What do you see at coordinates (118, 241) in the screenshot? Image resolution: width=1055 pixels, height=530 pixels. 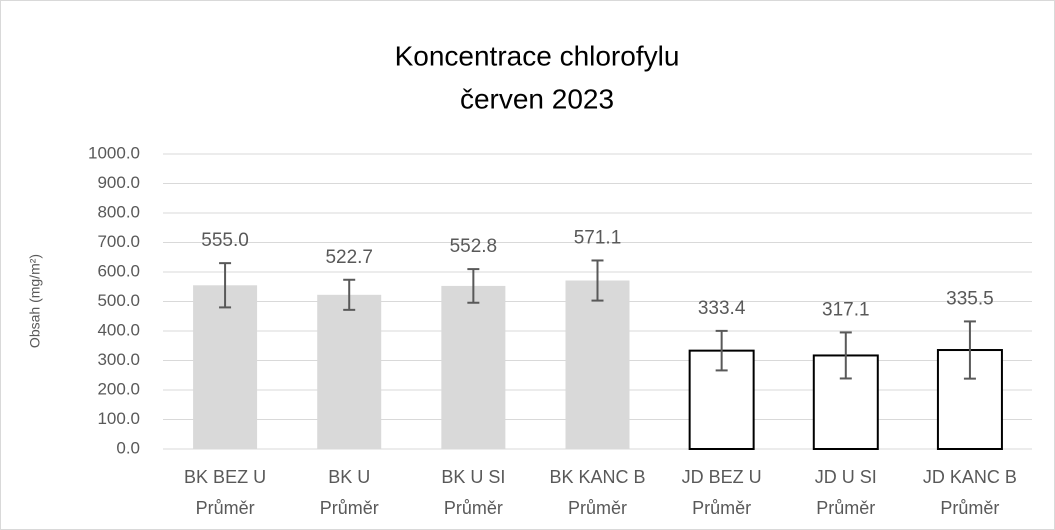 I see `y-tick-label: 700.0` at bounding box center [118, 241].